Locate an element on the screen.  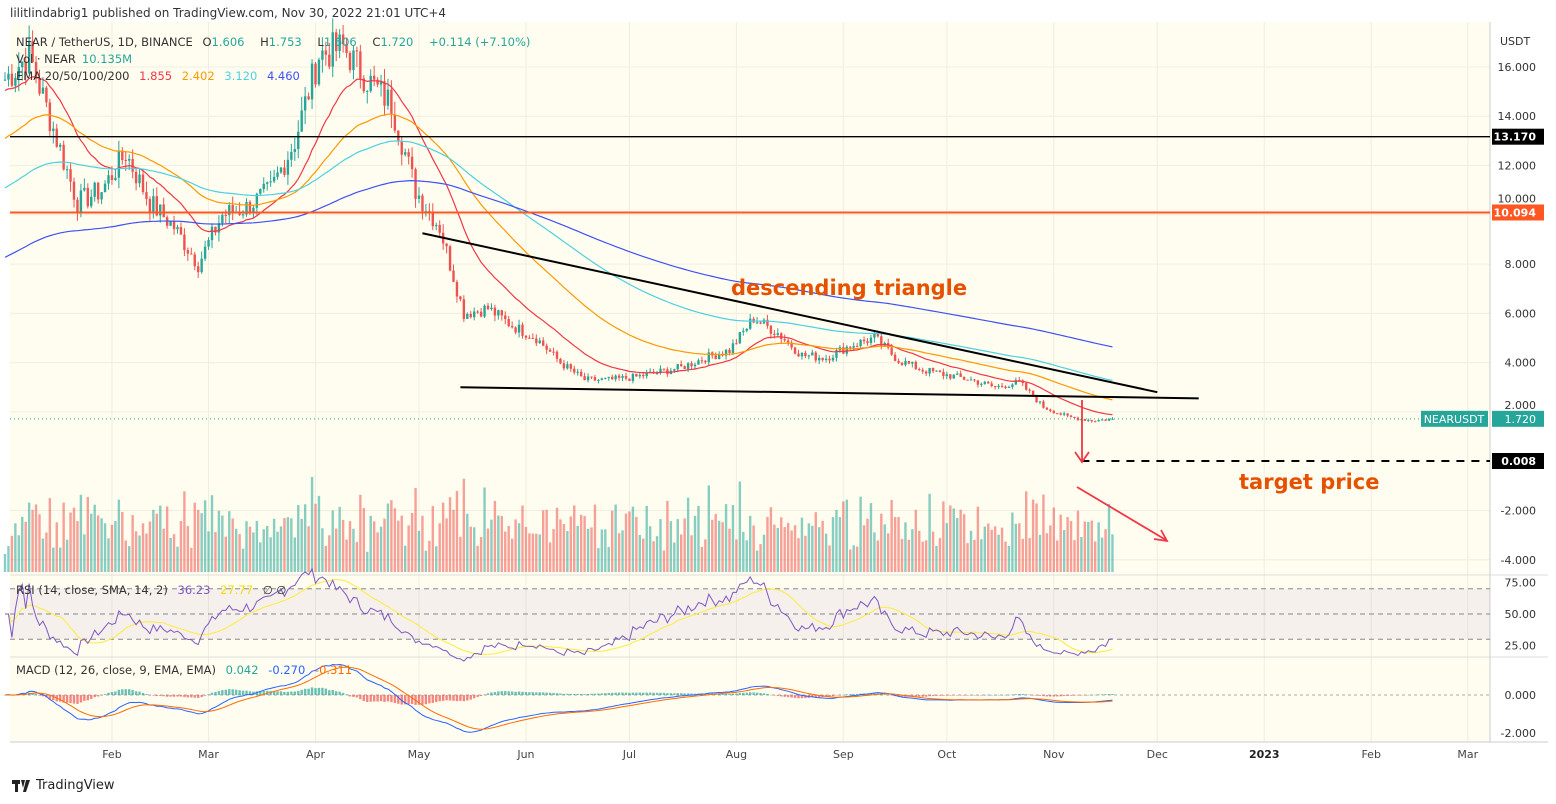
rsi-sma-line is located at coordinates (559, 617).